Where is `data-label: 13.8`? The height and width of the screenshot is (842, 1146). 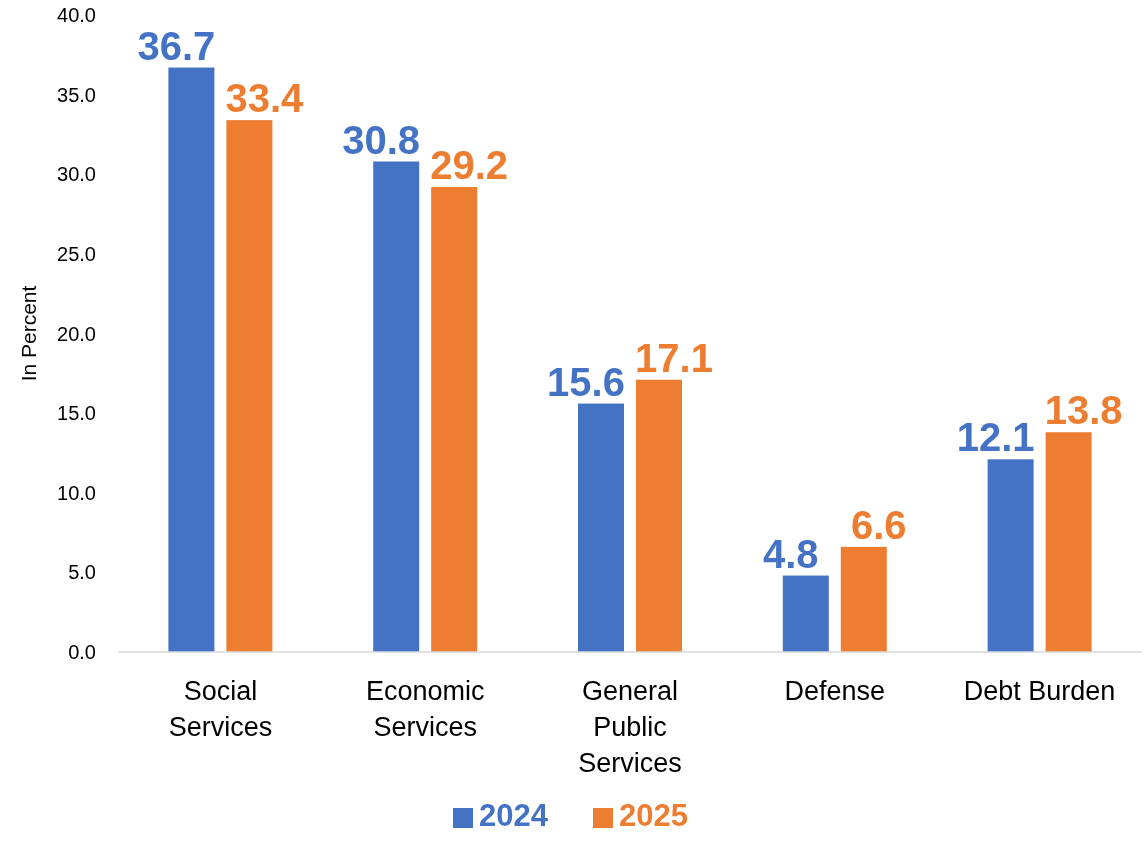
data-label: 13.8 is located at coordinates (1083, 410).